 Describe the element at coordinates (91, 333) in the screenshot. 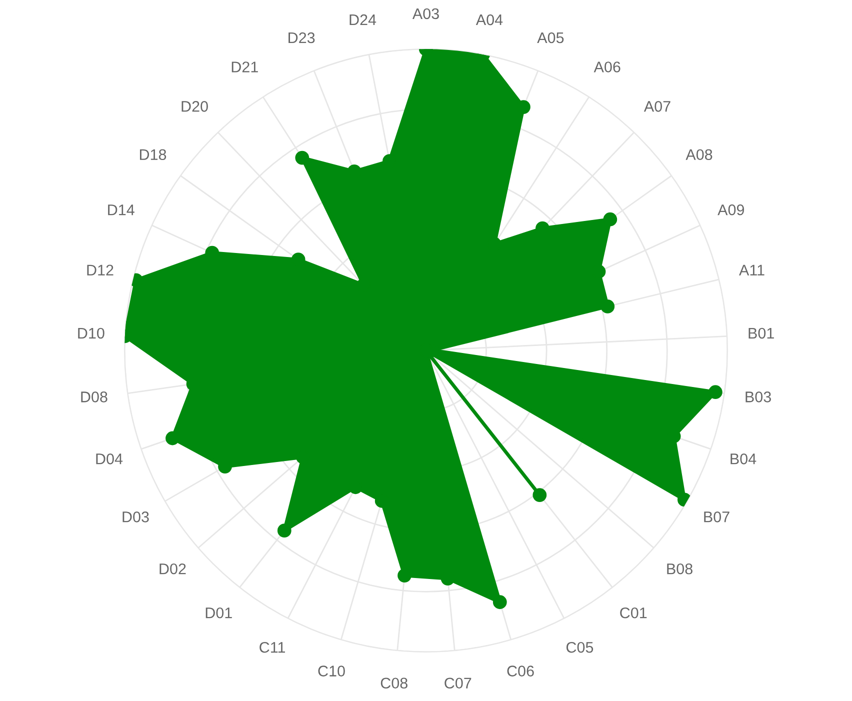

I see `spoke-label: D10` at that location.